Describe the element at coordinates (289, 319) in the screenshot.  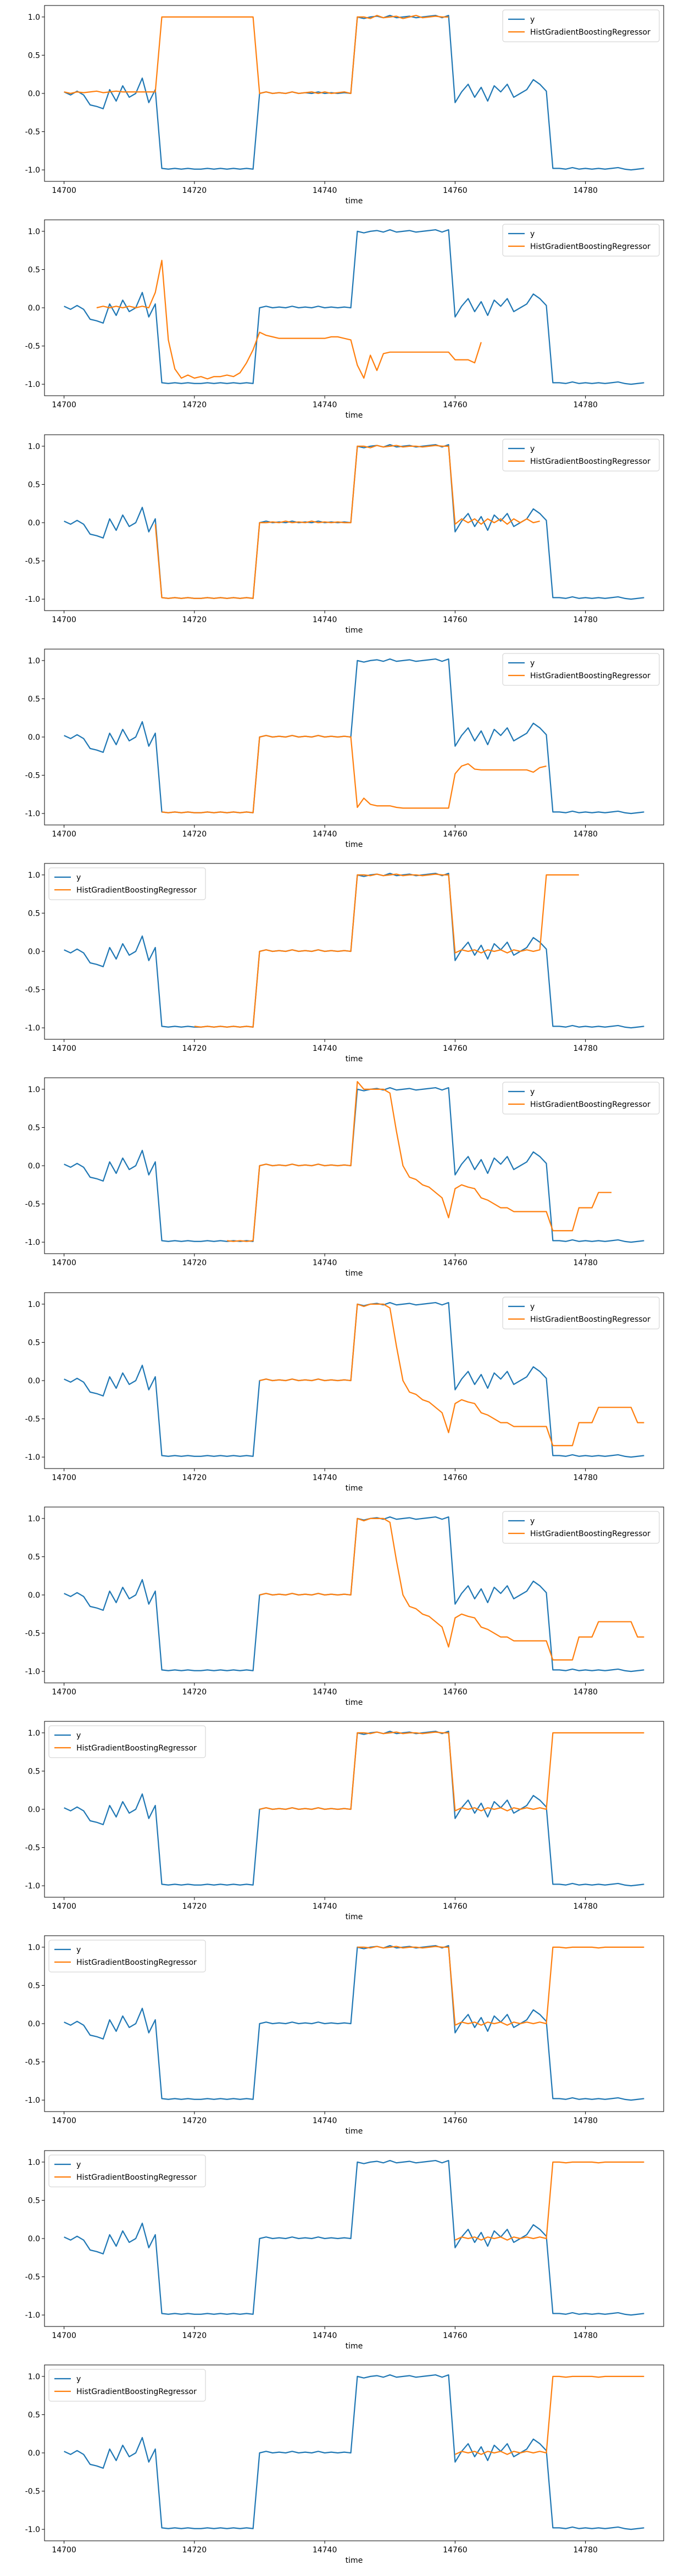
I see `series-line-hgbr` at that location.